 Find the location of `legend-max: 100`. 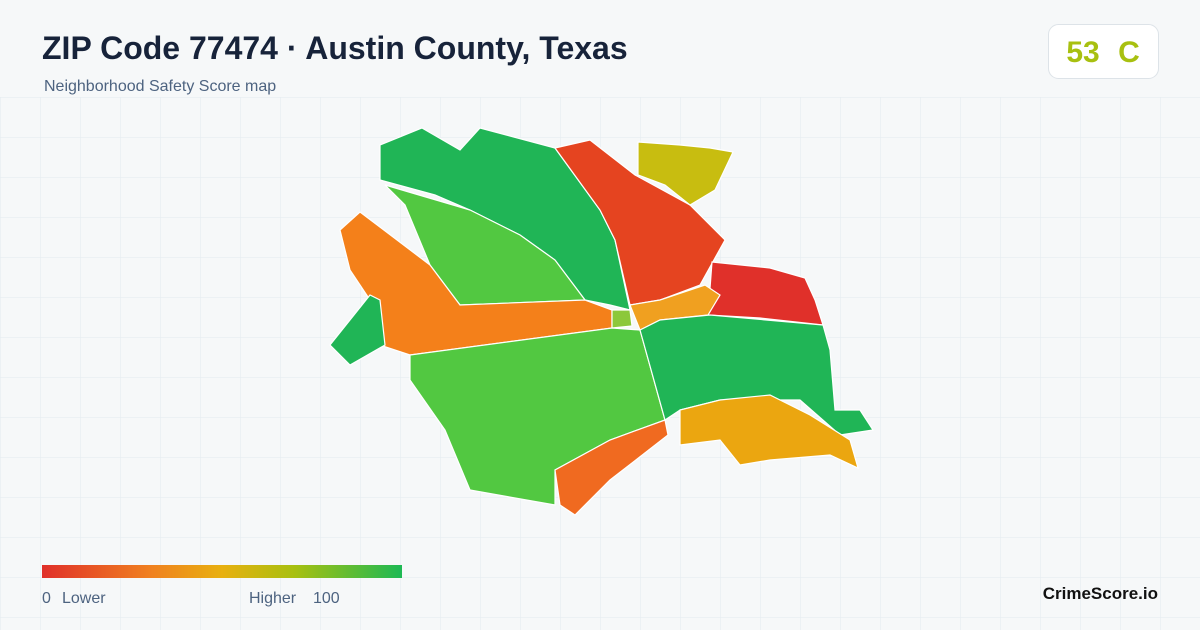

legend-max: 100 is located at coordinates (326, 598).